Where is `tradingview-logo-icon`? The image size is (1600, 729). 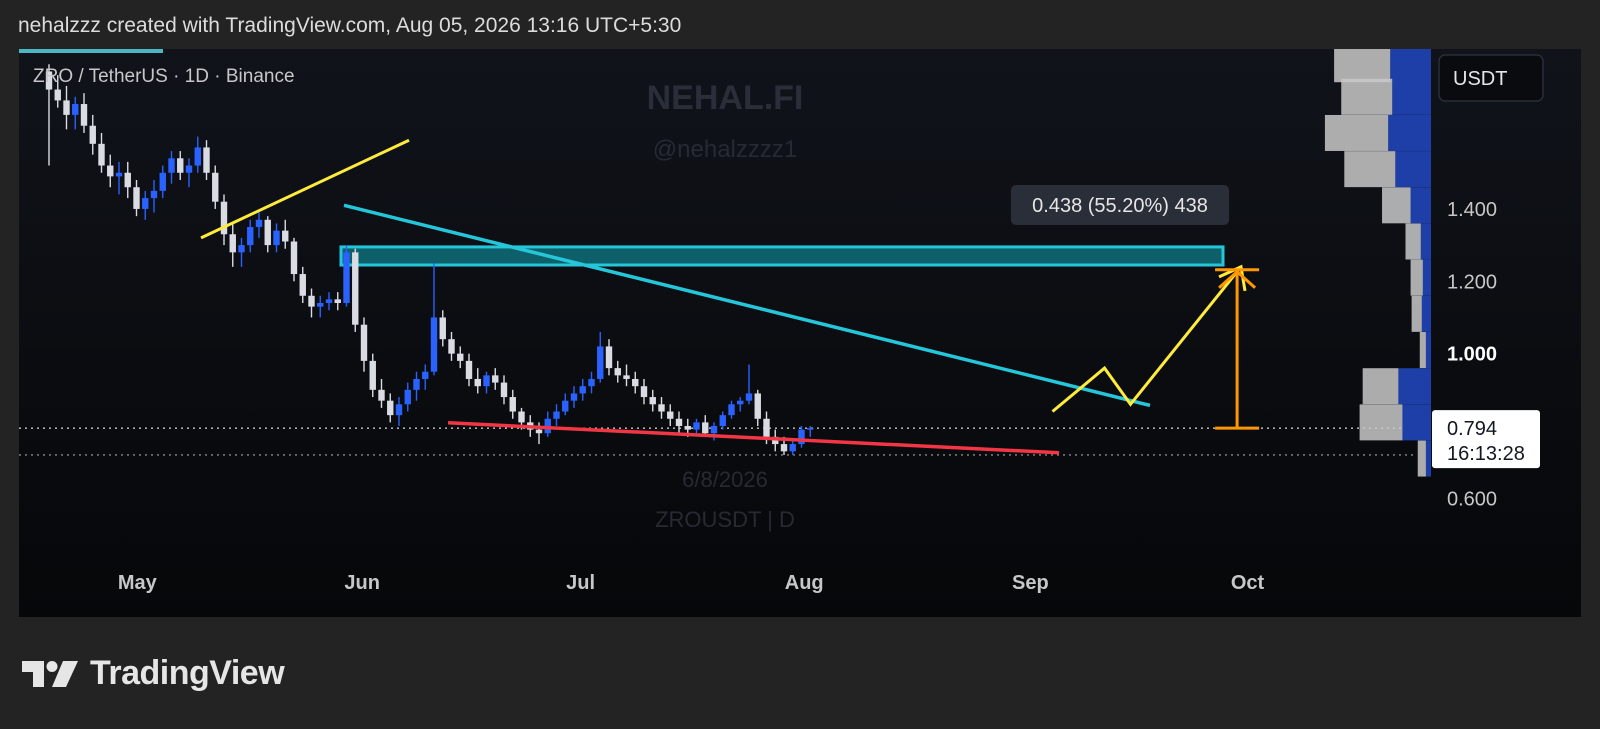
tradingview-logo-icon is located at coordinates (50, 673).